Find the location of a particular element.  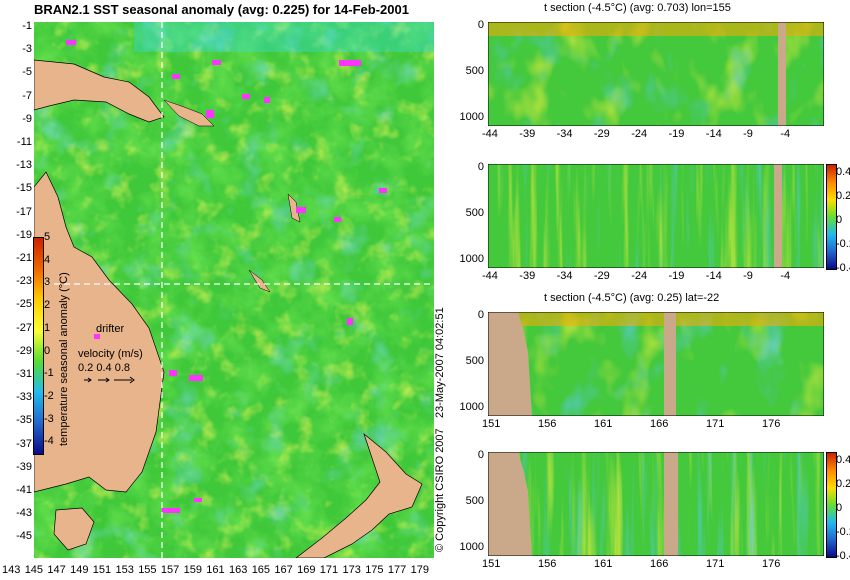

colorbar-tick: 2 is located at coordinates (47, 305).